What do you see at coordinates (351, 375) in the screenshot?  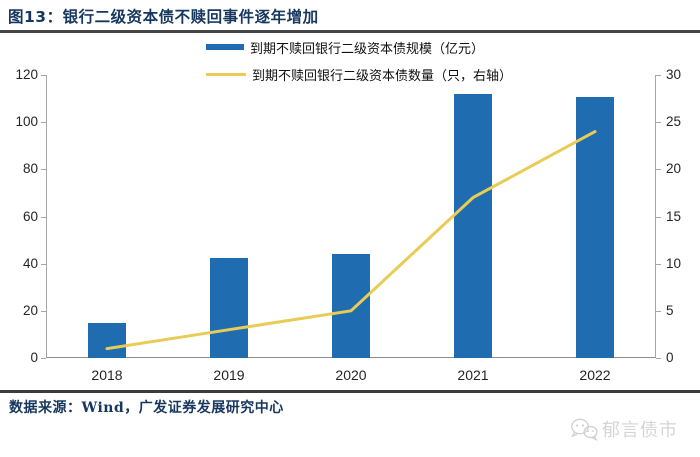 I see `x-axis-label-2020: 2020` at bounding box center [351, 375].